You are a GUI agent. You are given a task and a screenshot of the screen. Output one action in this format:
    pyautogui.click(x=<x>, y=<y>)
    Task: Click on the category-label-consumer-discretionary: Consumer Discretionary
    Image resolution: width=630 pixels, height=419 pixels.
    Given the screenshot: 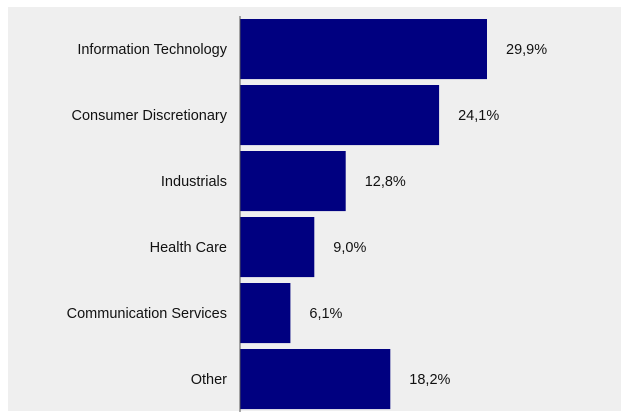 What is the action you would take?
    pyautogui.click(x=149, y=116)
    